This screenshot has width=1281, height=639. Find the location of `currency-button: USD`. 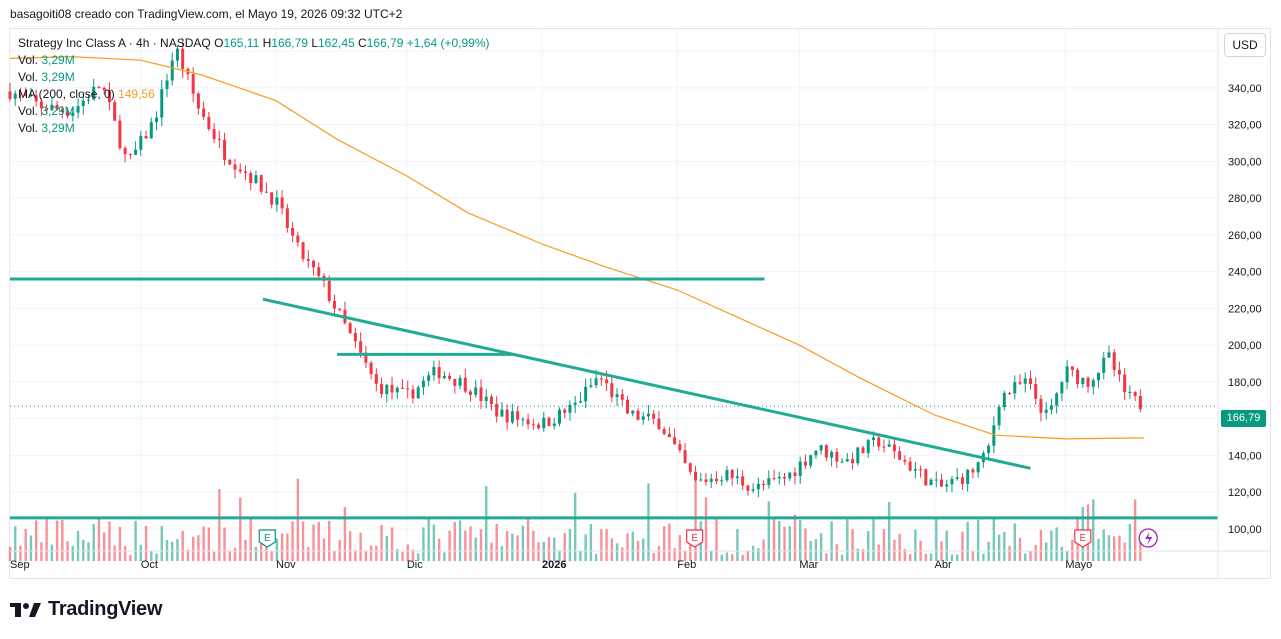

currency-button: USD is located at coordinates (1245, 45).